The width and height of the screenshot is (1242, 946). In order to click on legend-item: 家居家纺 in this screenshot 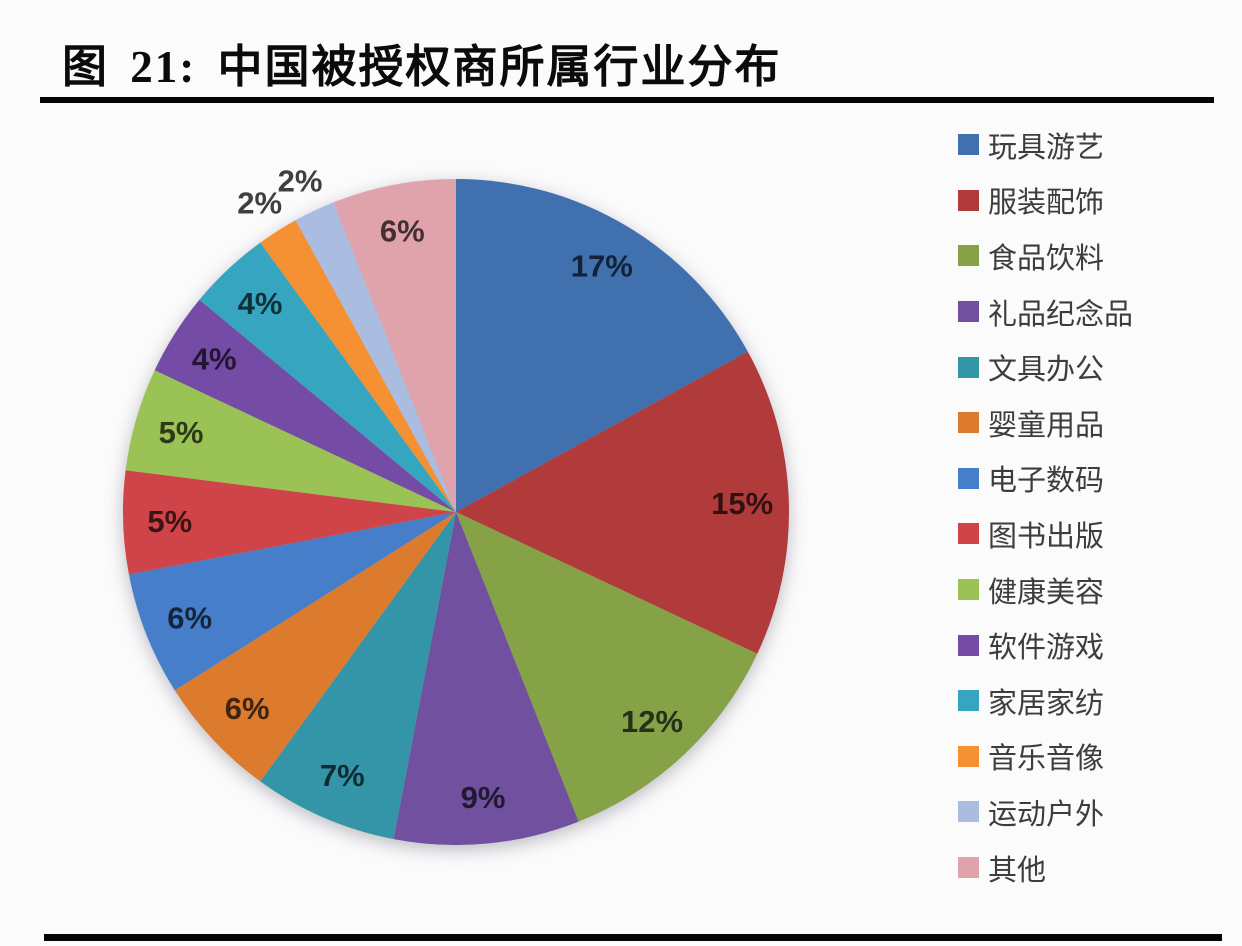, I will do `click(1099, 701)`.